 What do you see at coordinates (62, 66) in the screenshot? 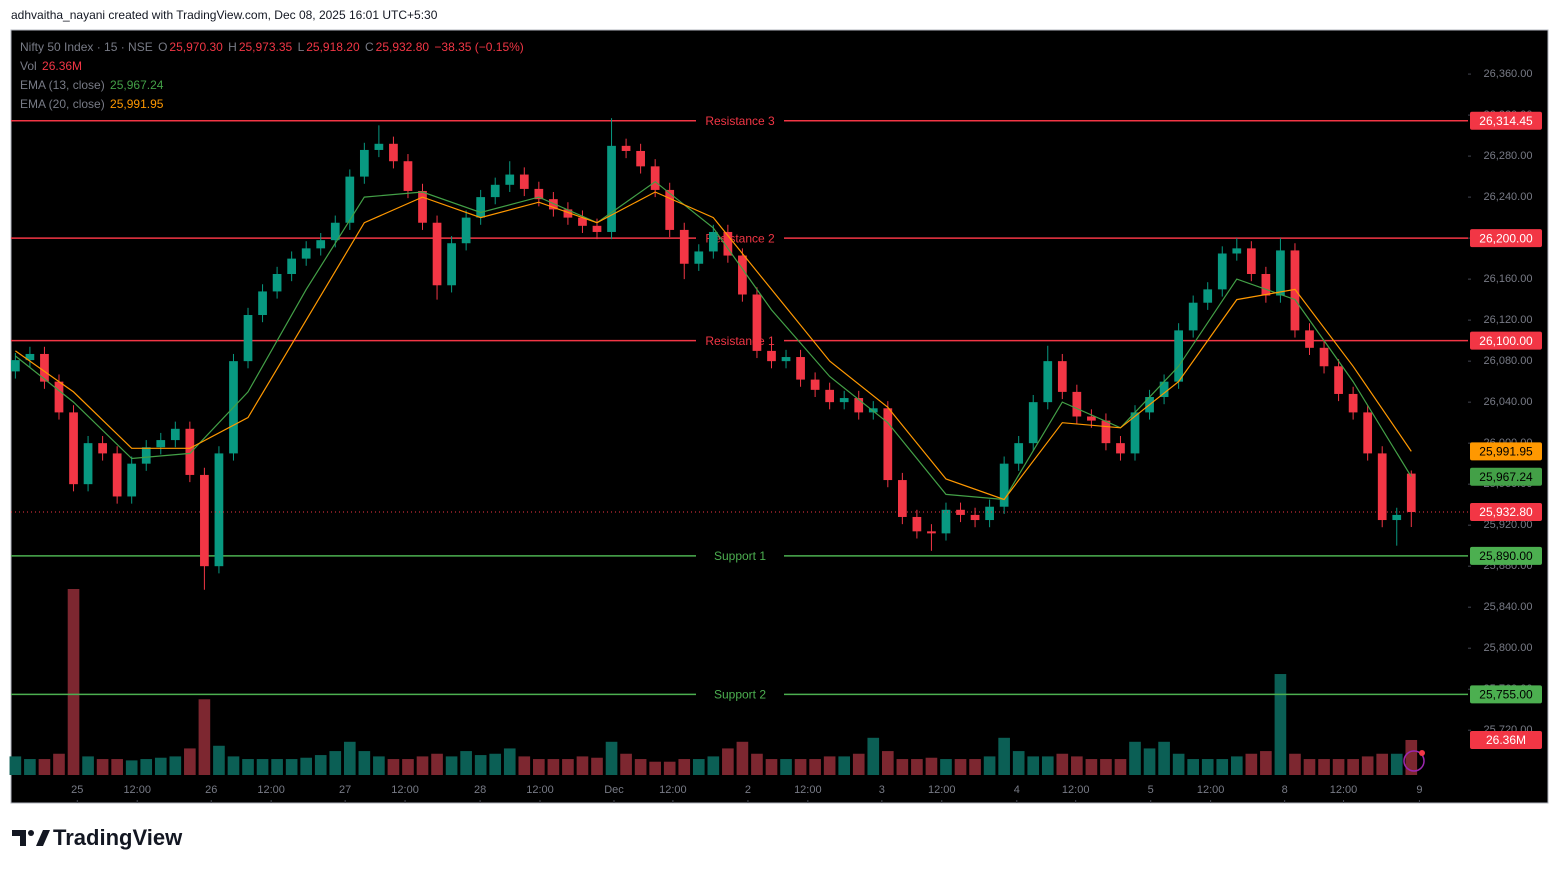
I see `volume-value: 26.36M` at bounding box center [62, 66].